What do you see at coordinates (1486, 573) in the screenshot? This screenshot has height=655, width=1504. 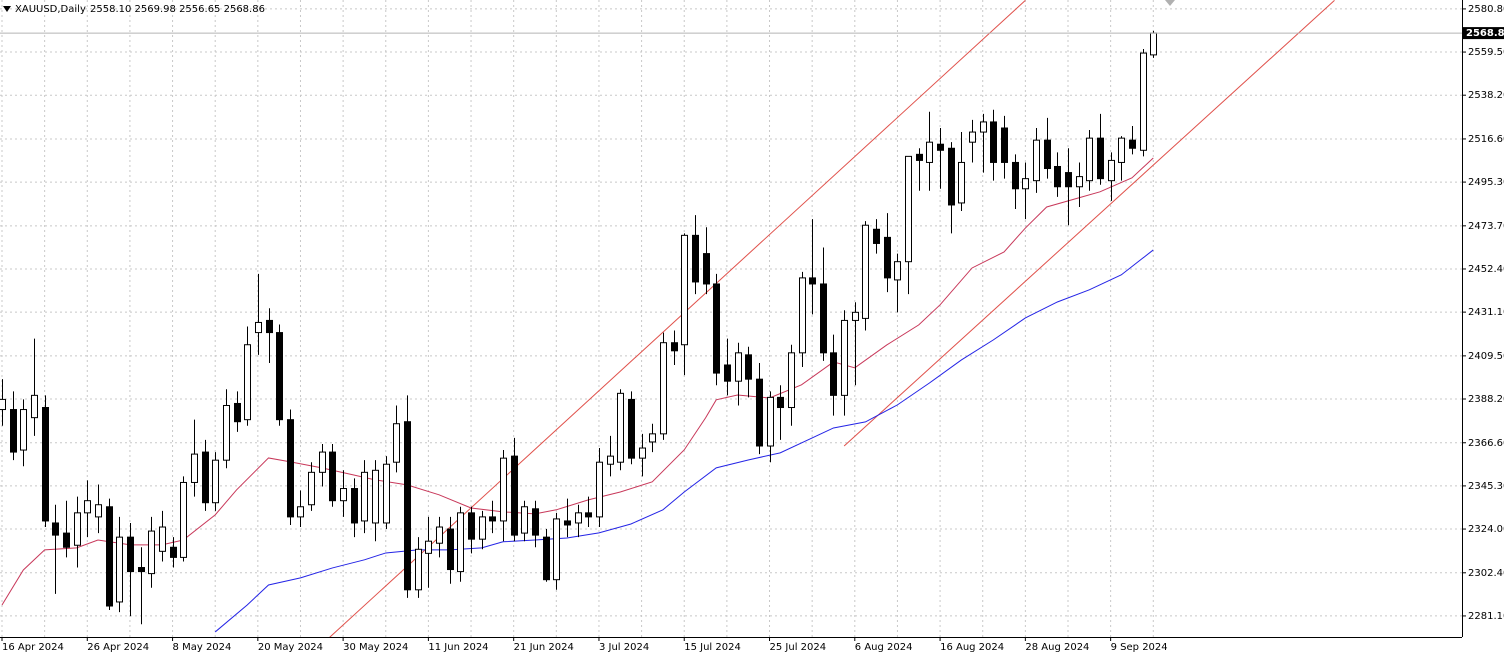 I see `y-tick-label: 2302.40` at bounding box center [1486, 573].